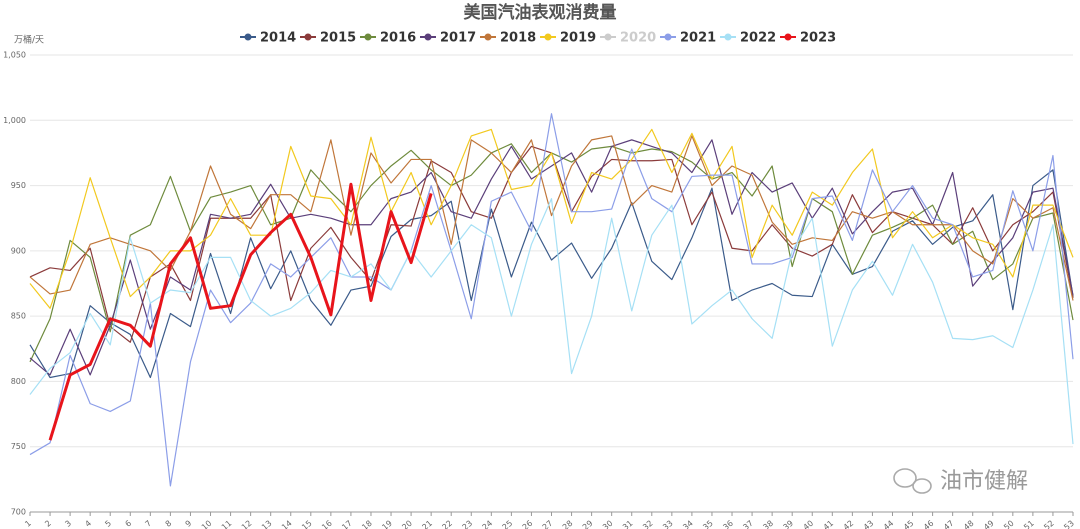 Image resolution: width=1080 pixels, height=529 pixels. What do you see at coordinates (909, 524) in the screenshot?
I see `x-tick-label: 45` at bounding box center [909, 524].